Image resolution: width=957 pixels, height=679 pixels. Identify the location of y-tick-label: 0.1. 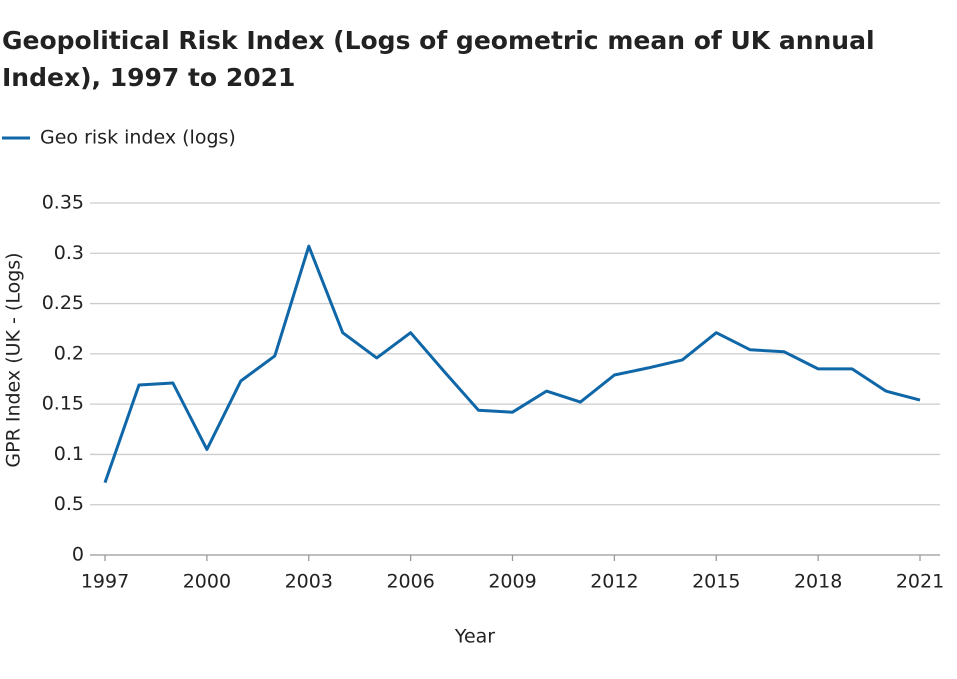
(69, 454).